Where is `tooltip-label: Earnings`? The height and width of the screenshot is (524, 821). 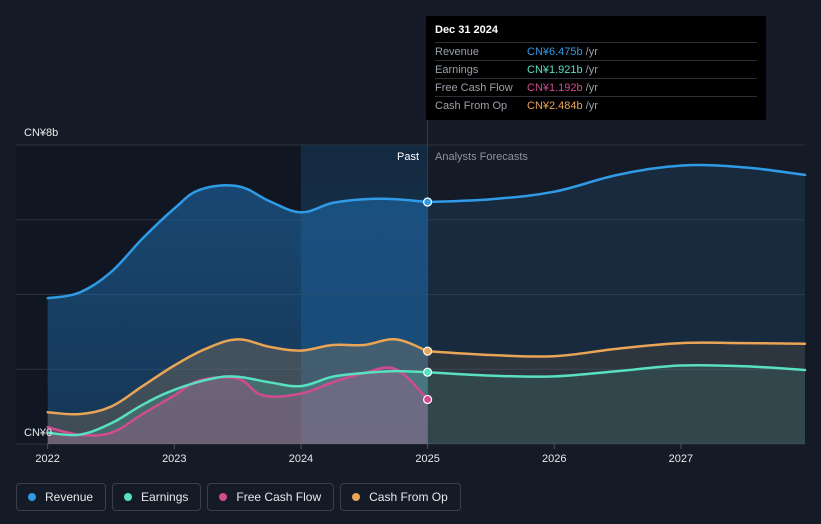 tooltip-label: Earnings is located at coordinates (457, 69).